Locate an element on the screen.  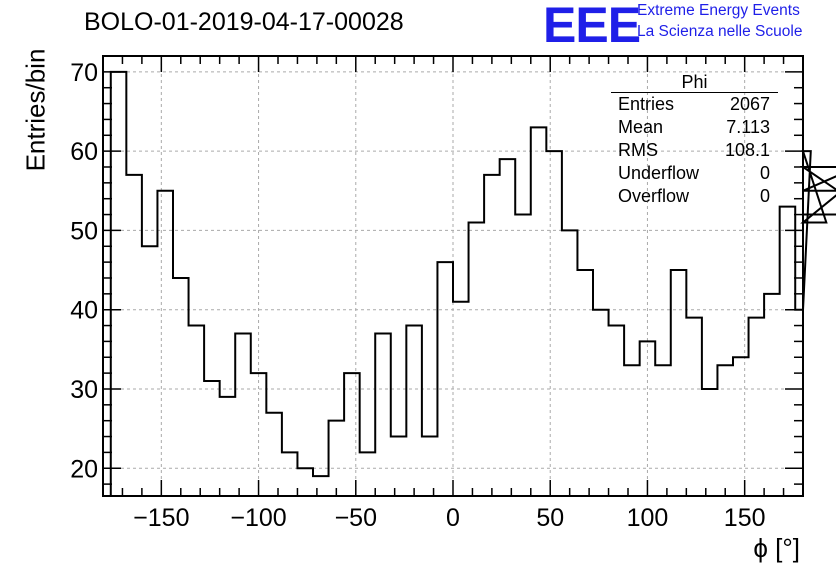
stats-key: Overflow is located at coordinates (654, 196).